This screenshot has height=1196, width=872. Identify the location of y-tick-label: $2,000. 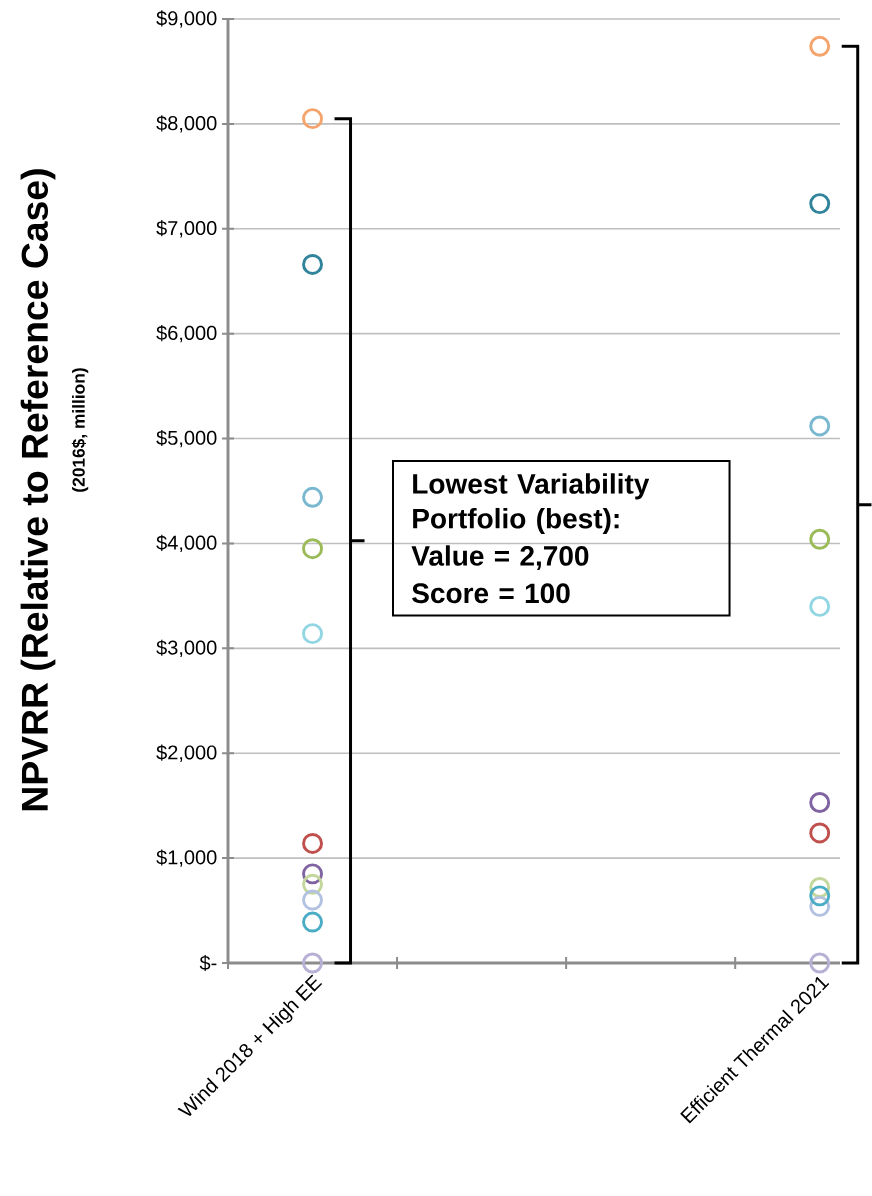
(186, 753).